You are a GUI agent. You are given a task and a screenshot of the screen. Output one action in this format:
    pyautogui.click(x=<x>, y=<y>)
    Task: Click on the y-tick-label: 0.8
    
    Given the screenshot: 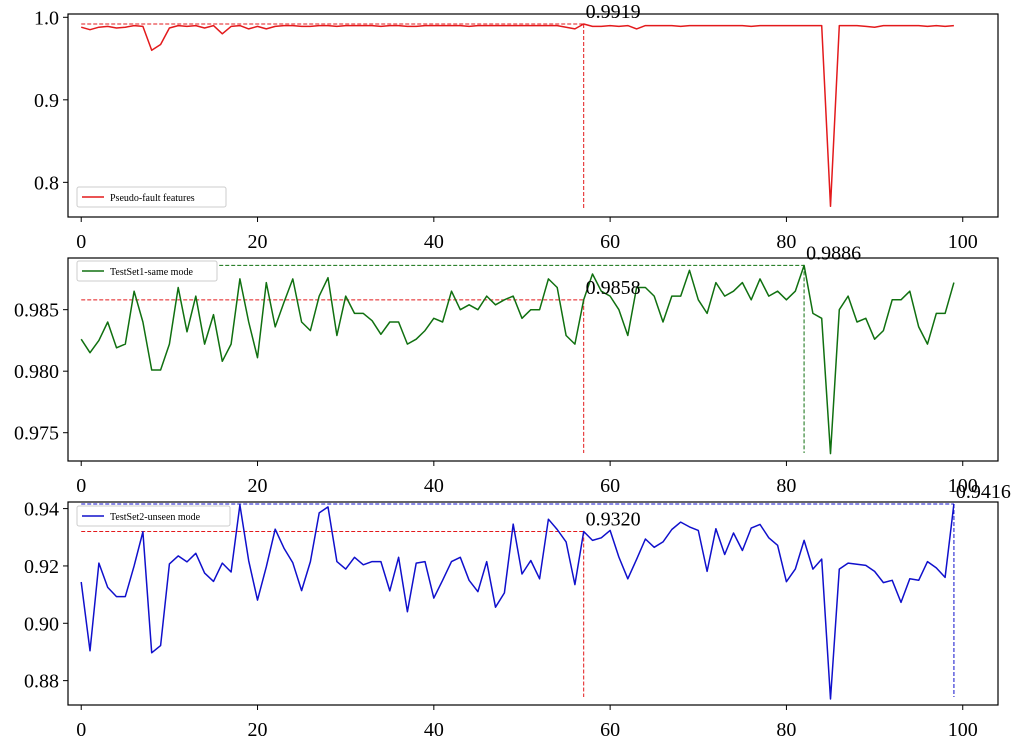 What is the action you would take?
    pyautogui.click(x=46, y=183)
    